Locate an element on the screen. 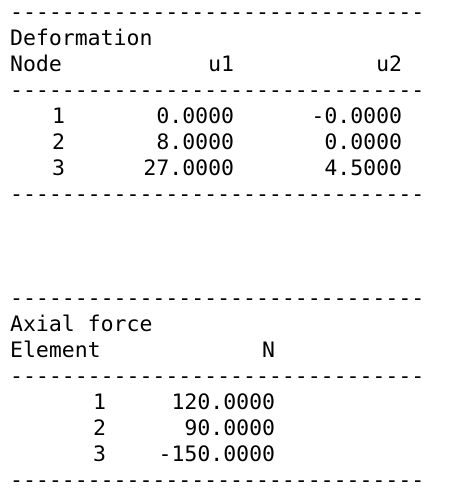 The height and width of the screenshot is (494, 458). element-id: 3 is located at coordinates (99, 454).